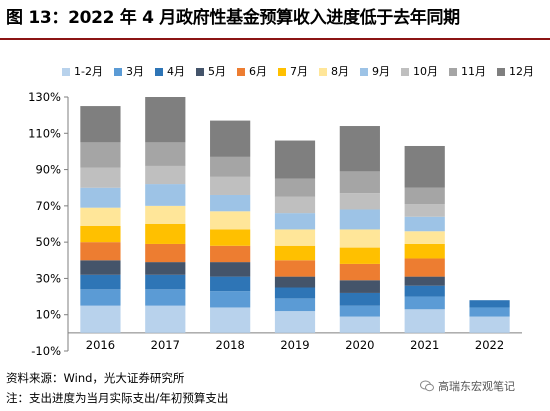 The image size is (550, 411). I want to click on legend-item: 3月, so click(128, 72).